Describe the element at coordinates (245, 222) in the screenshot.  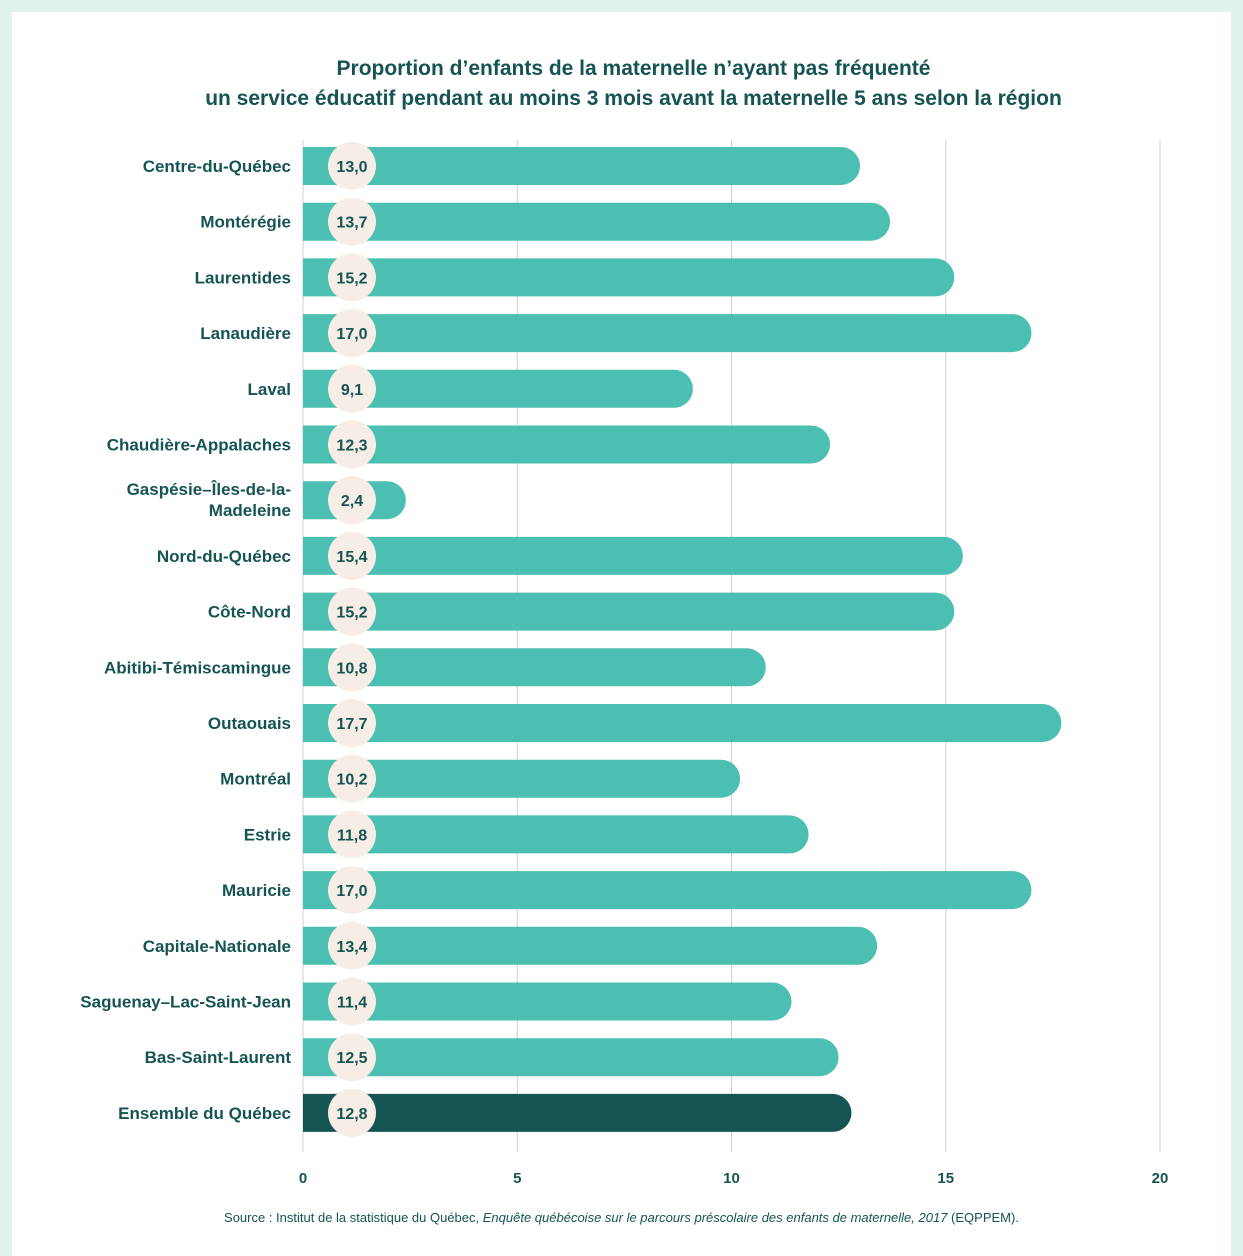
I see `category-label: Montérégie` at that location.